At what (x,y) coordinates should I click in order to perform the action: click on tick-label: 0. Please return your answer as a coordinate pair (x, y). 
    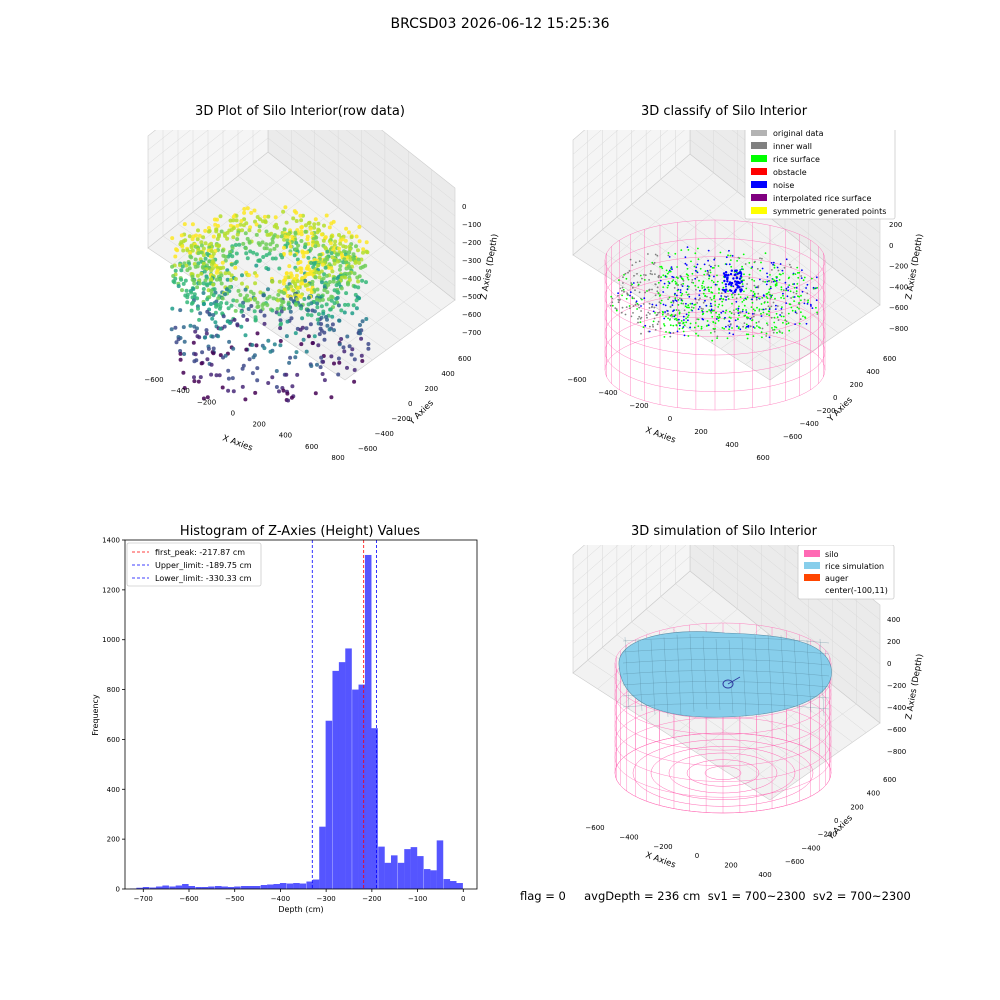
    Looking at the image, I should click on (670, 419).